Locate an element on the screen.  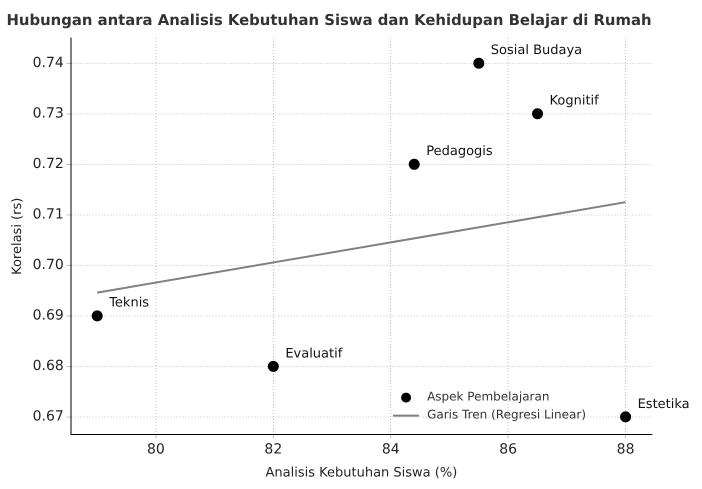
y-tick-label: 0.70 is located at coordinates (48, 264).